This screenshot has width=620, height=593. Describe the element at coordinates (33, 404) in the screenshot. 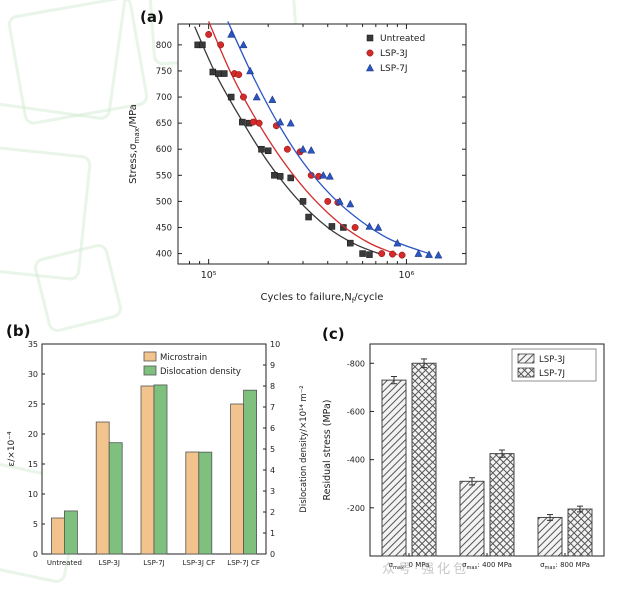

I see `svg-text: 25` at that location.